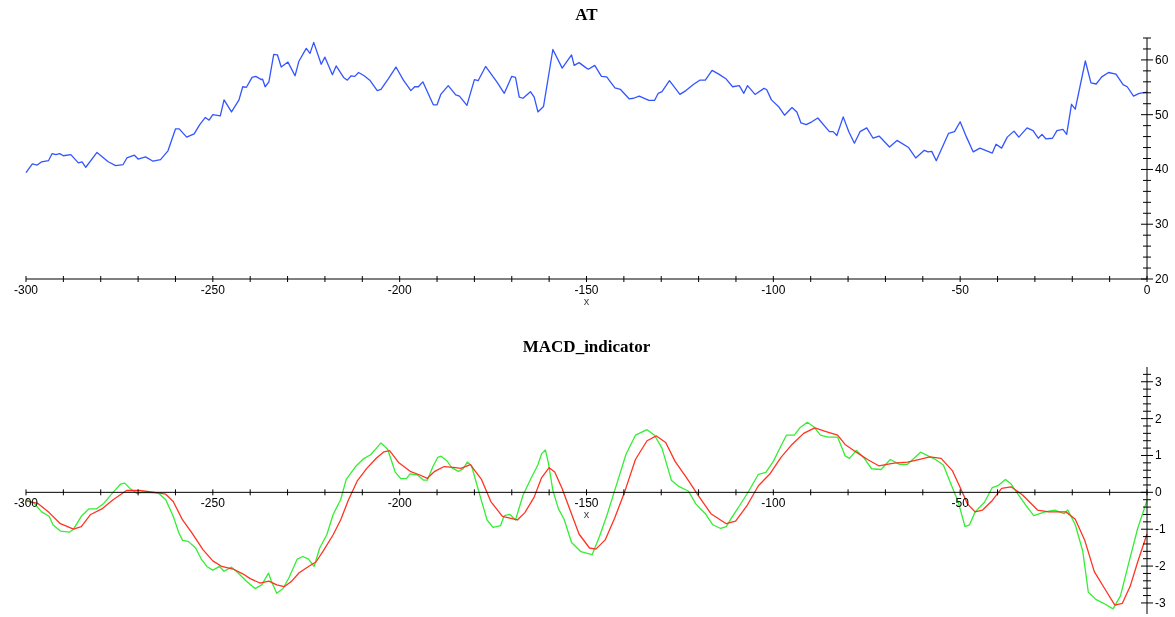 Image resolution: width=1175 pixels, height=617 pixels. I want to click on chart-title: MACD_indicator, so click(586, 346).